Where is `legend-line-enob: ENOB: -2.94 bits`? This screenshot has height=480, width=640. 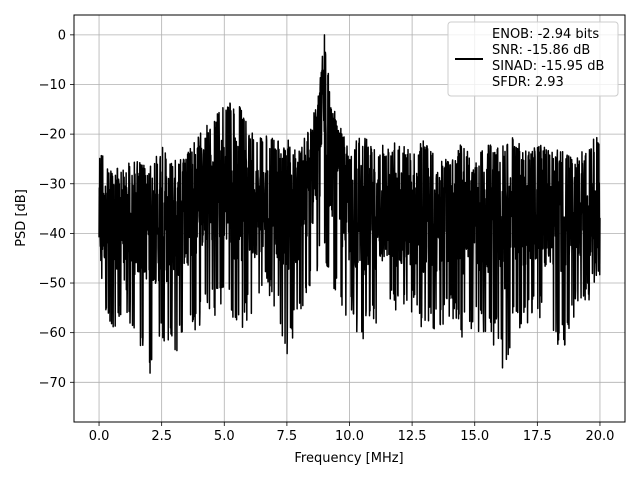 legend-line-enob: ENOB: -2.94 bits is located at coordinates (545, 34).